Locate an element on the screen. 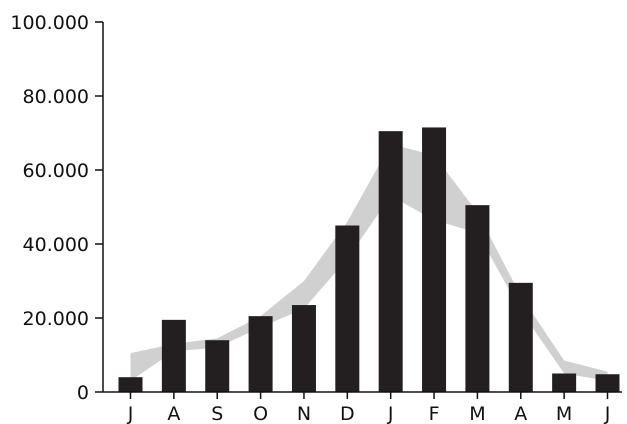 Image resolution: width=627 pixels, height=424 pixels. y-tick-label: 80.000 is located at coordinates (56, 97).